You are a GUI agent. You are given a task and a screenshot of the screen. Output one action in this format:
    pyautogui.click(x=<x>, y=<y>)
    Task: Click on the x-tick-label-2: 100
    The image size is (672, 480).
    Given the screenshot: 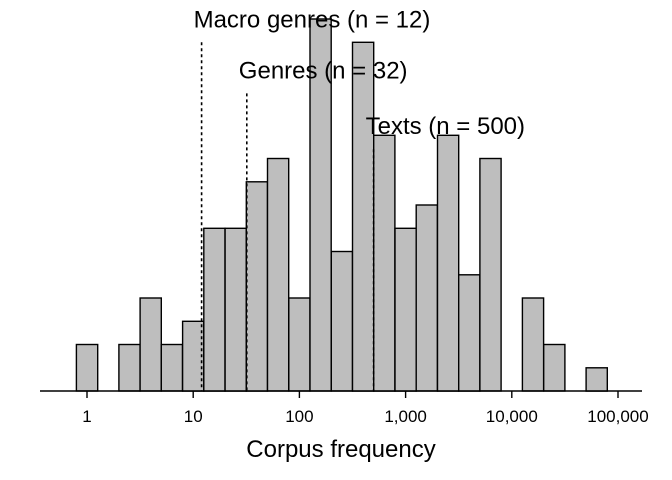 What is the action you would take?
    pyautogui.click(x=299, y=416)
    